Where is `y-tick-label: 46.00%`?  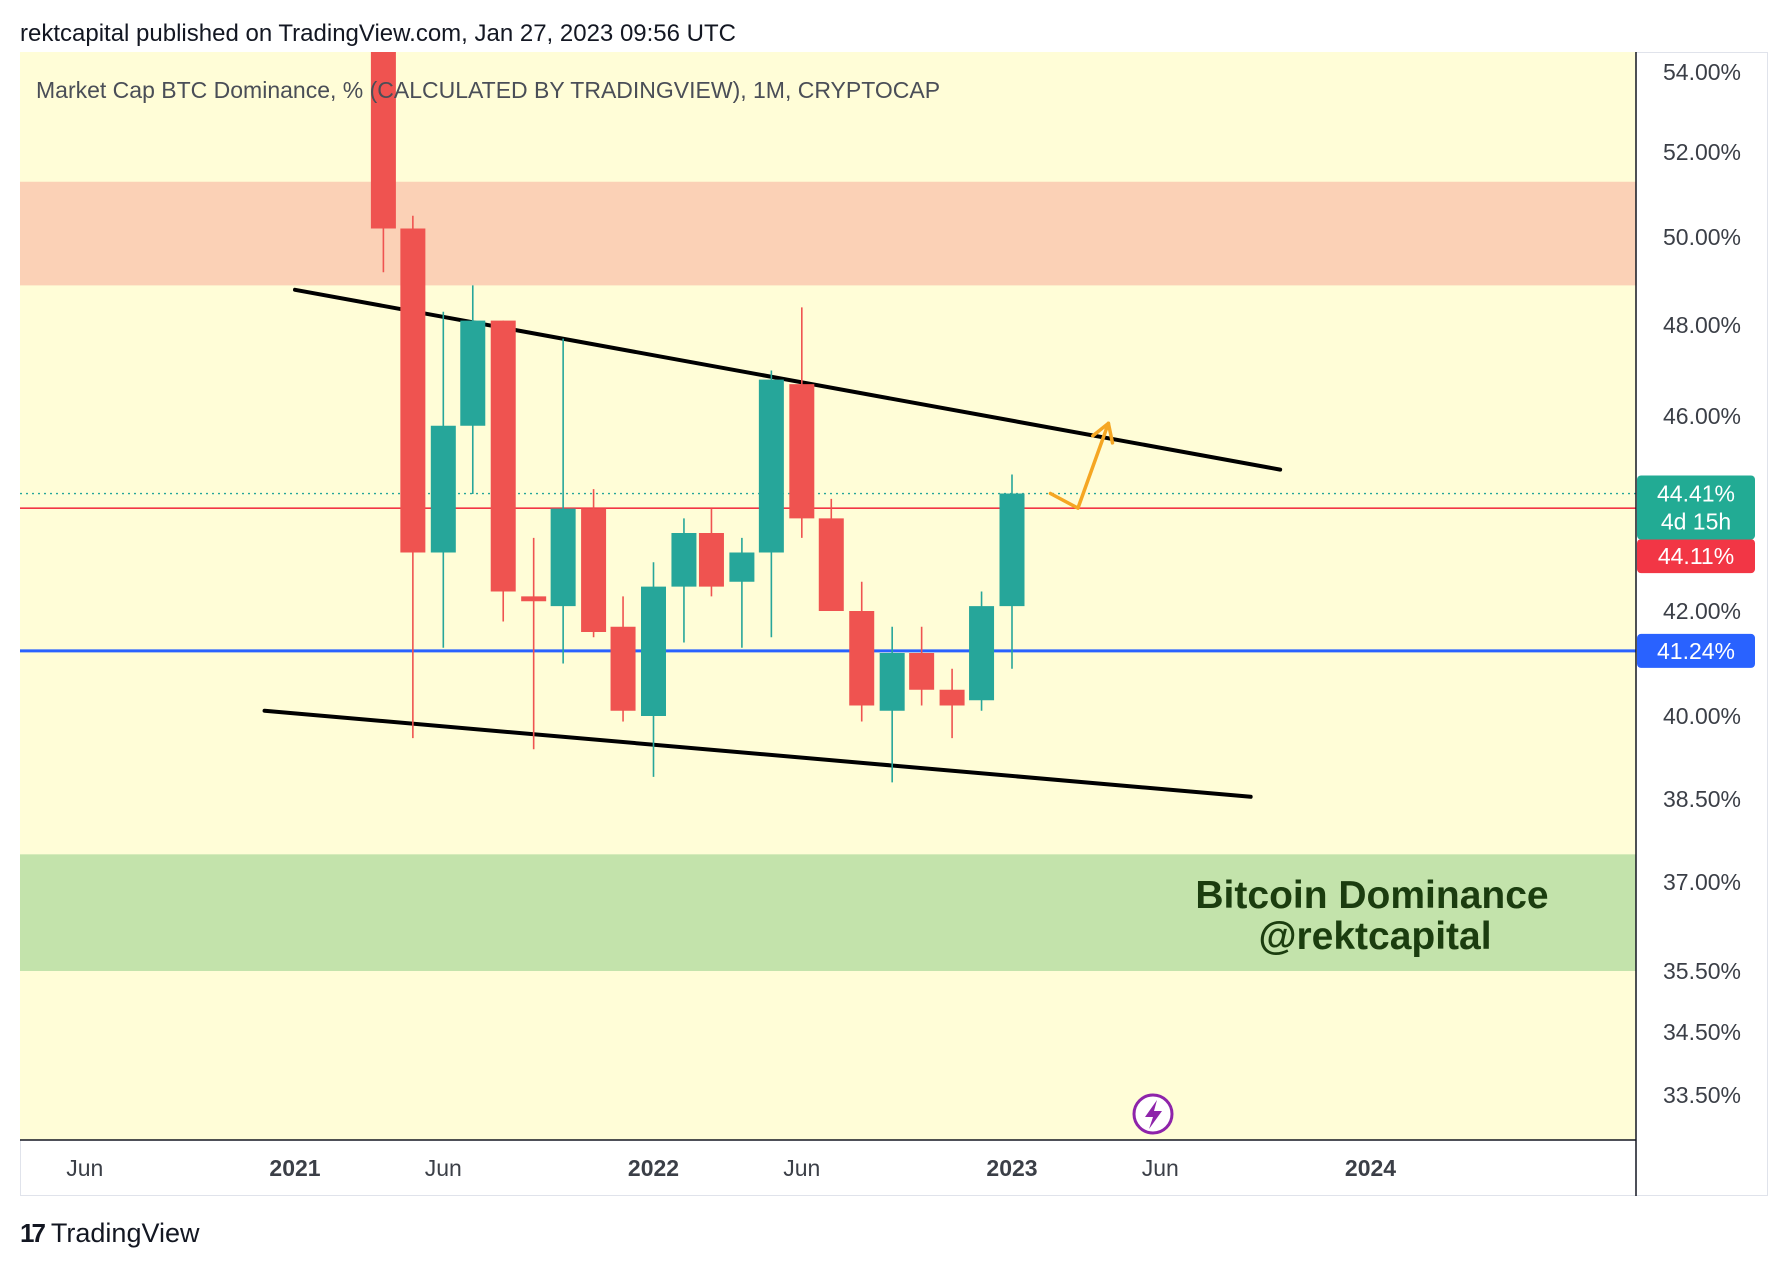 y-tick-label: 46.00% is located at coordinates (1702, 416).